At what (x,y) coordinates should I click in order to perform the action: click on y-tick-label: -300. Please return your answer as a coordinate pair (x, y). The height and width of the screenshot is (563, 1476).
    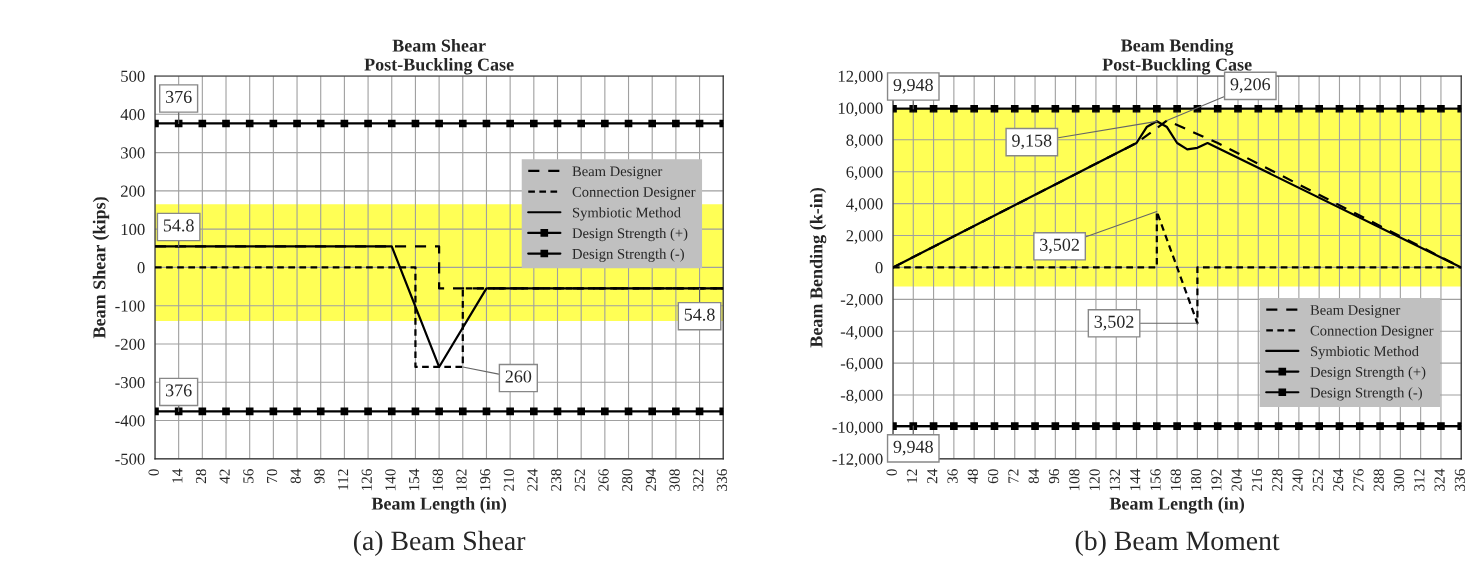
    Looking at the image, I should click on (130, 382).